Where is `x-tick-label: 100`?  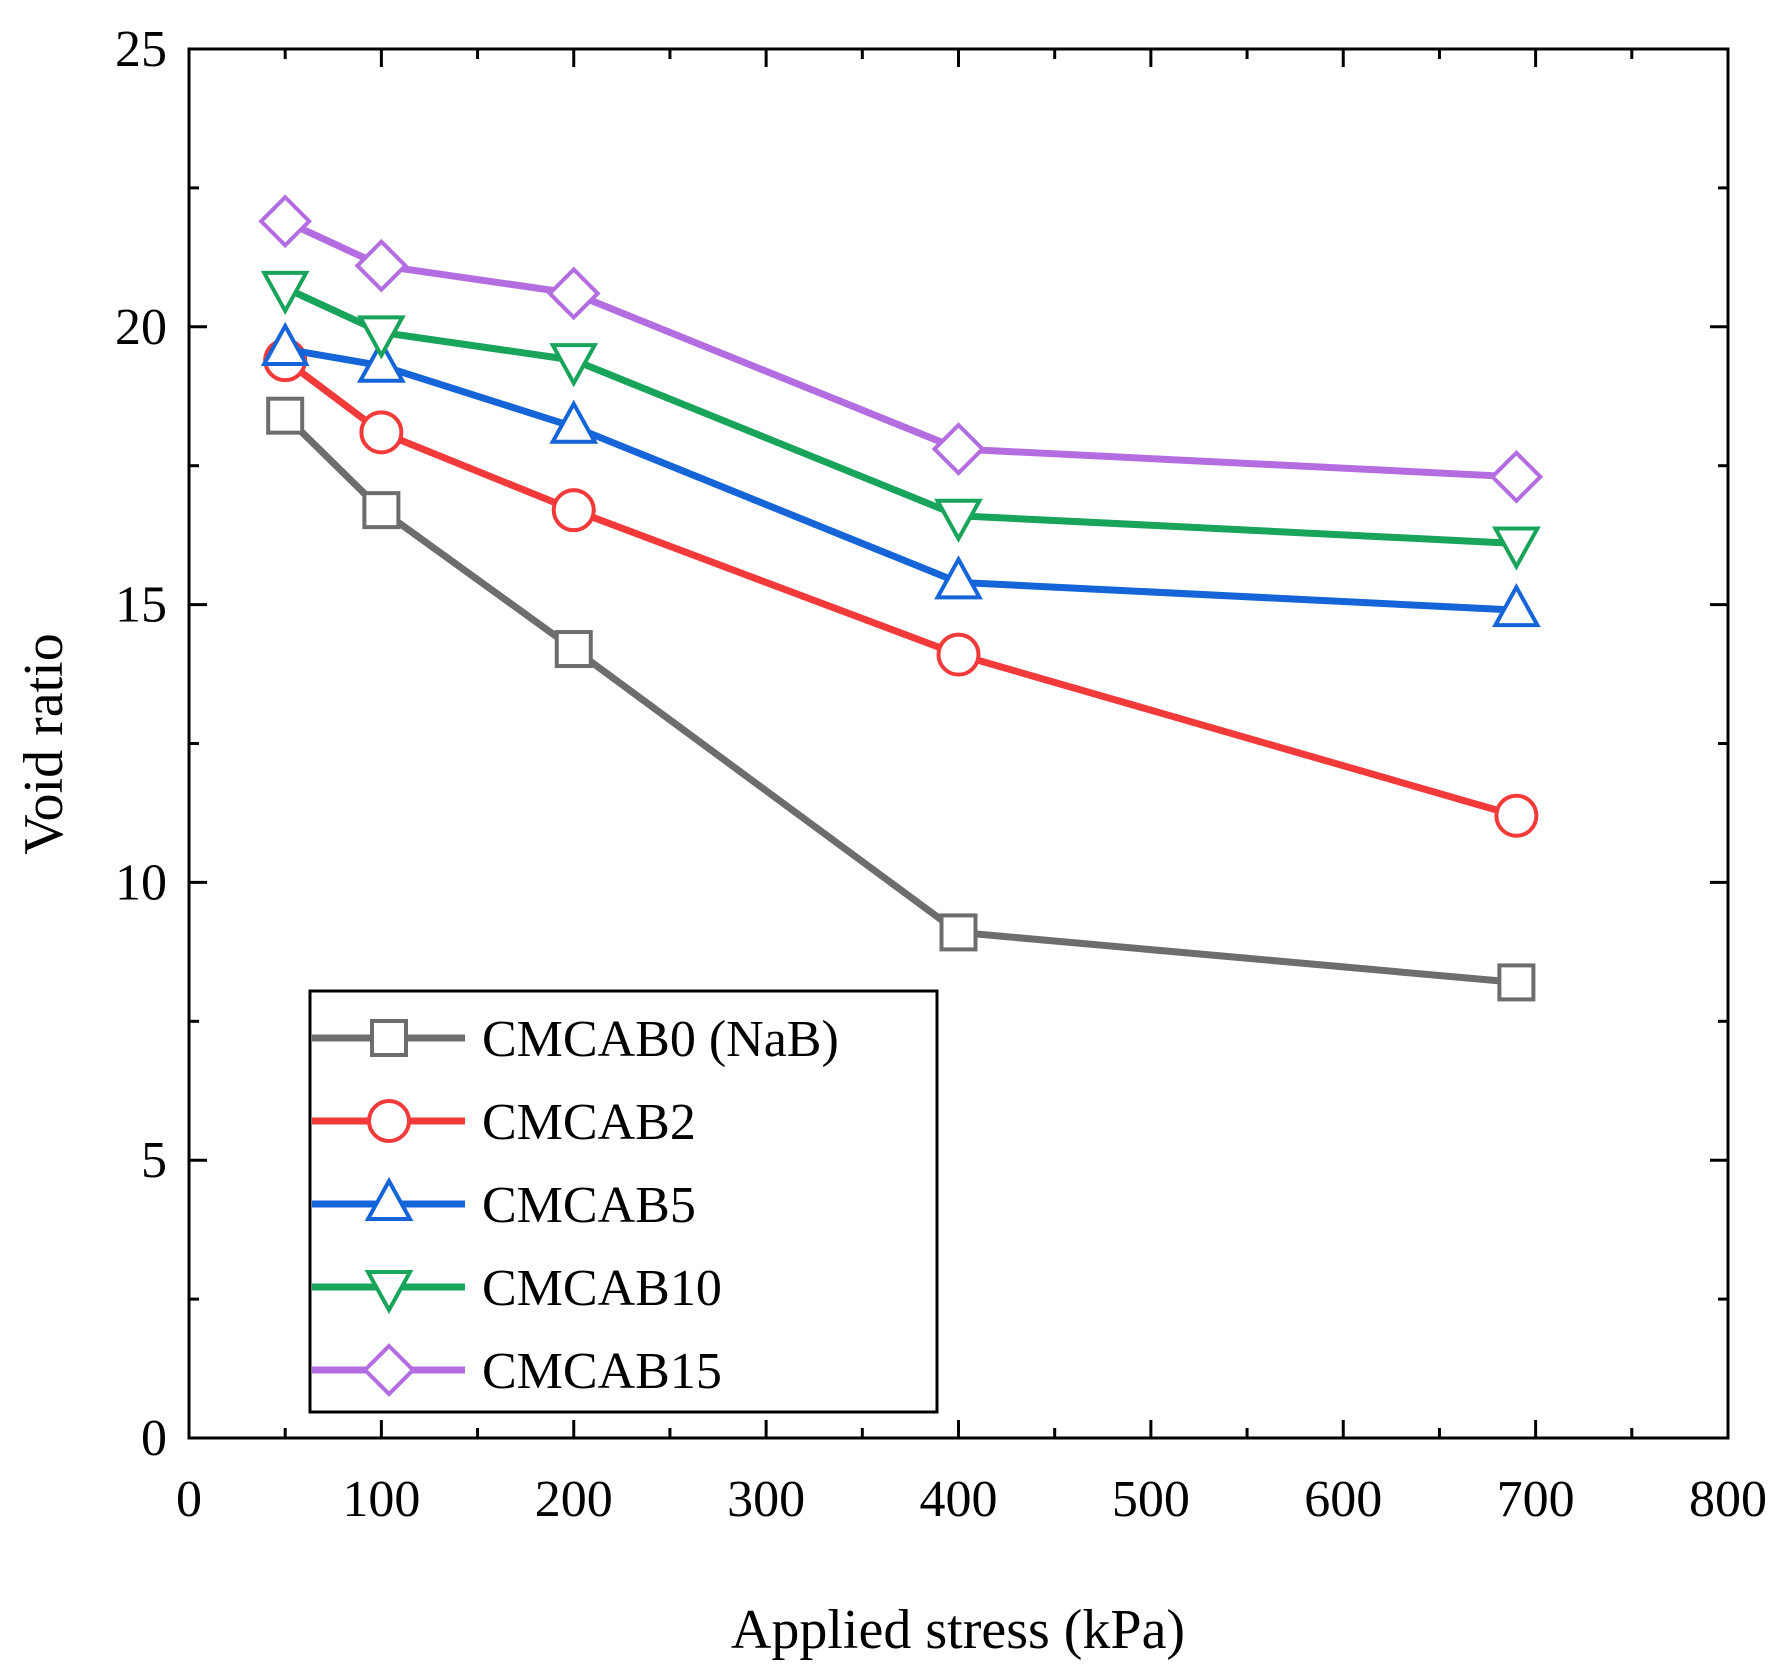
x-tick-label: 100 is located at coordinates (381, 1499).